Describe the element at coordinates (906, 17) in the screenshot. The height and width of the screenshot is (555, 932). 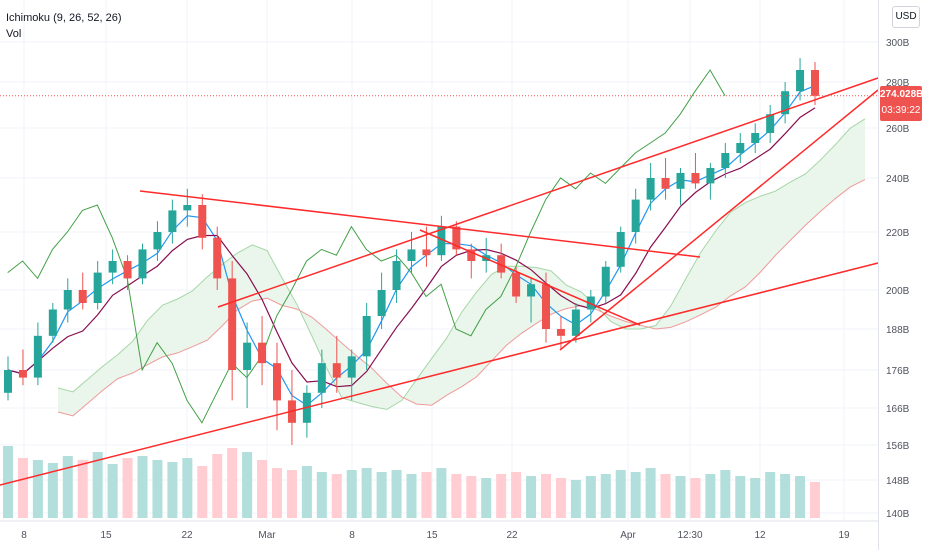
I see `currency-button: USD` at that location.